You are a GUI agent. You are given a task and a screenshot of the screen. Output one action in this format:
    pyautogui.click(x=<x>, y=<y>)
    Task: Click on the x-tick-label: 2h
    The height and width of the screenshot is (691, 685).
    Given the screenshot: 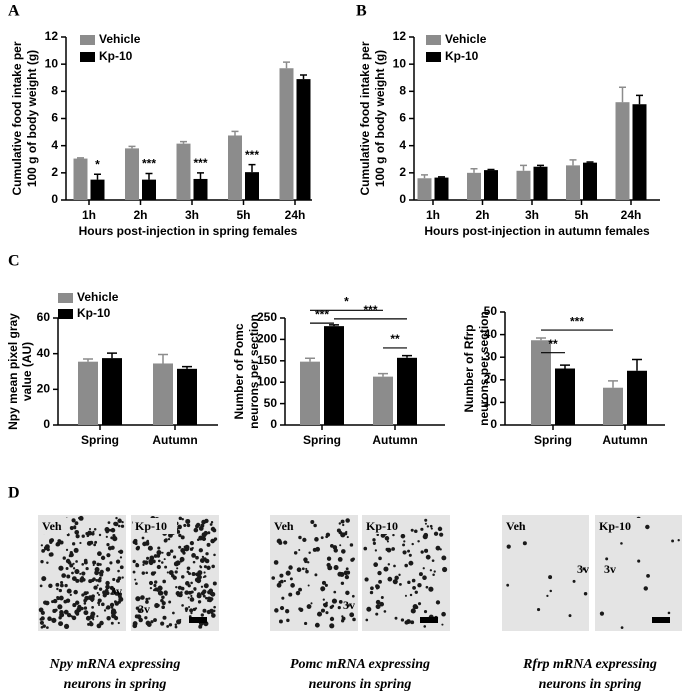 What is the action you would take?
    pyautogui.click(x=140, y=215)
    